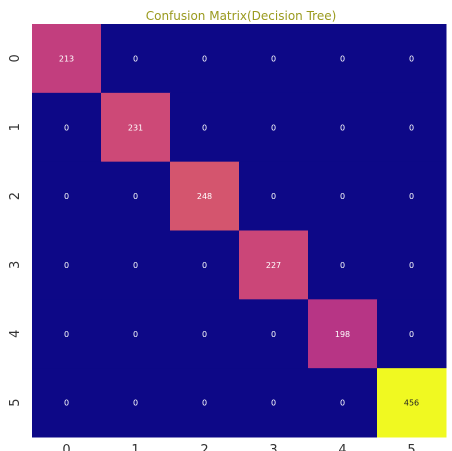 The height and width of the screenshot is (451, 452). I want to click on cell-value-label-0-5: 0, so click(411, 58).